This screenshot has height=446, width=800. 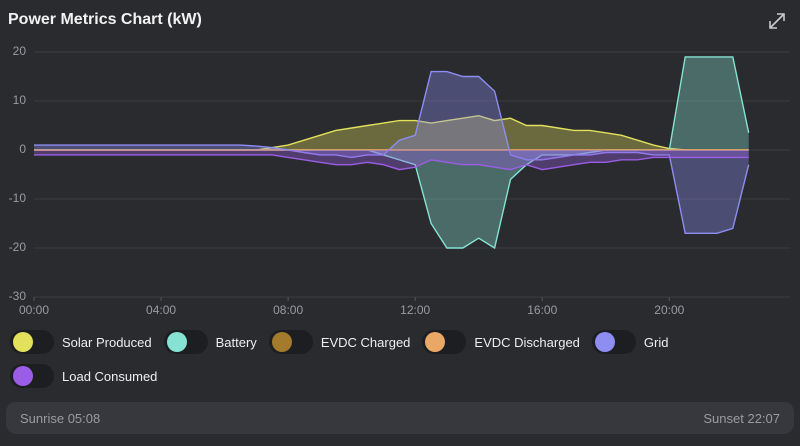 I want to click on legend-item: EVDC Discharged, so click(x=501, y=342).